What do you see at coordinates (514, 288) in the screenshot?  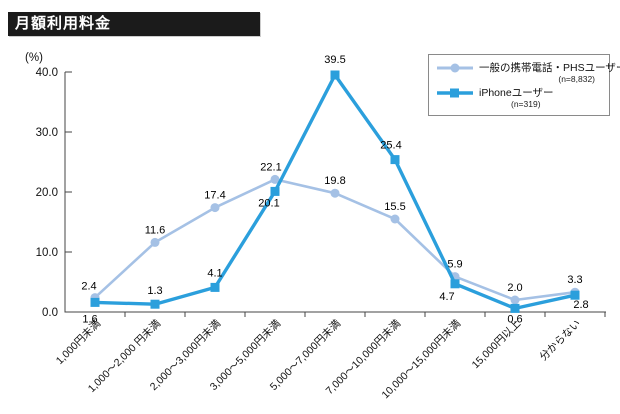 I see `data-point-value-label: 2.0` at bounding box center [514, 288].